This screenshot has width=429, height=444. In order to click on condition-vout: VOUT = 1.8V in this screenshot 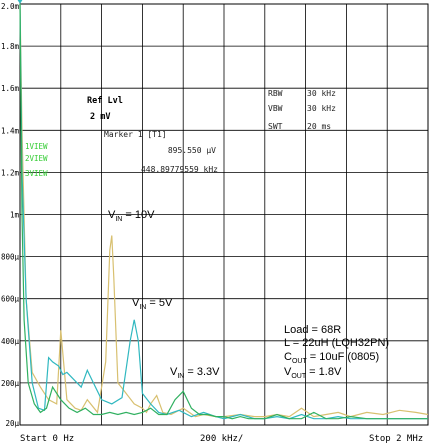, I will do `click(313, 373)`.